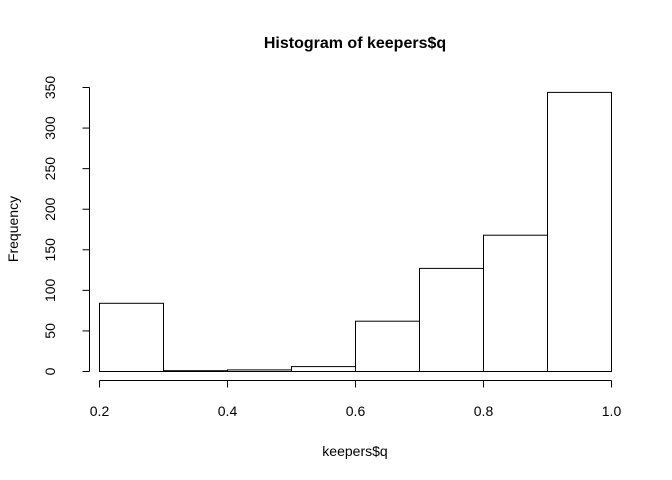  What do you see at coordinates (50, 88) in the screenshot?
I see `y-tick-label: 350` at bounding box center [50, 88].